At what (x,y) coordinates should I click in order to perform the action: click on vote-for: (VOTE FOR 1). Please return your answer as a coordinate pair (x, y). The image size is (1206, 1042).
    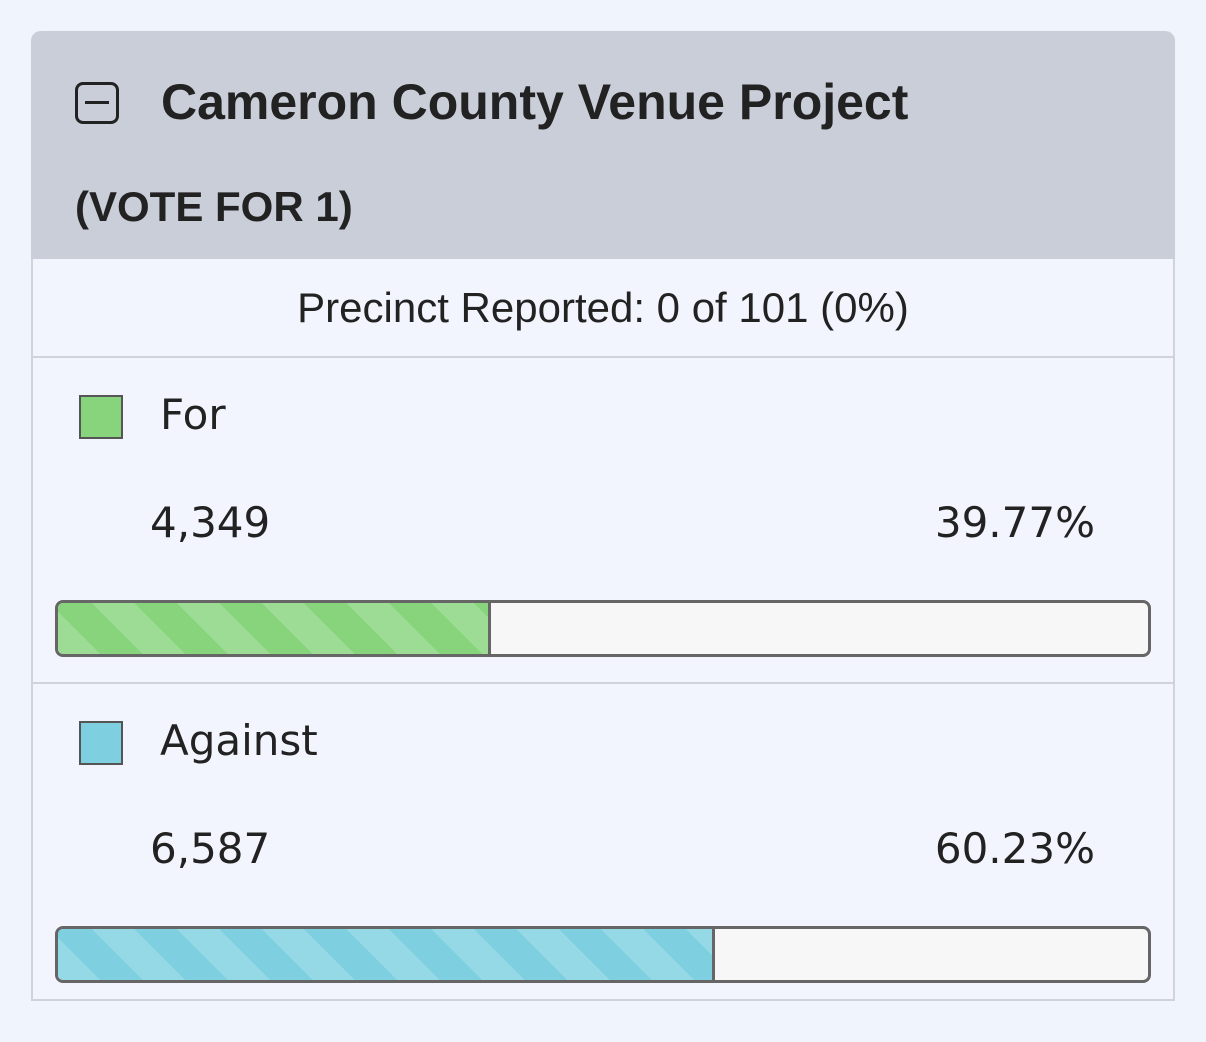
    Looking at the image, I should click on (214, 206).